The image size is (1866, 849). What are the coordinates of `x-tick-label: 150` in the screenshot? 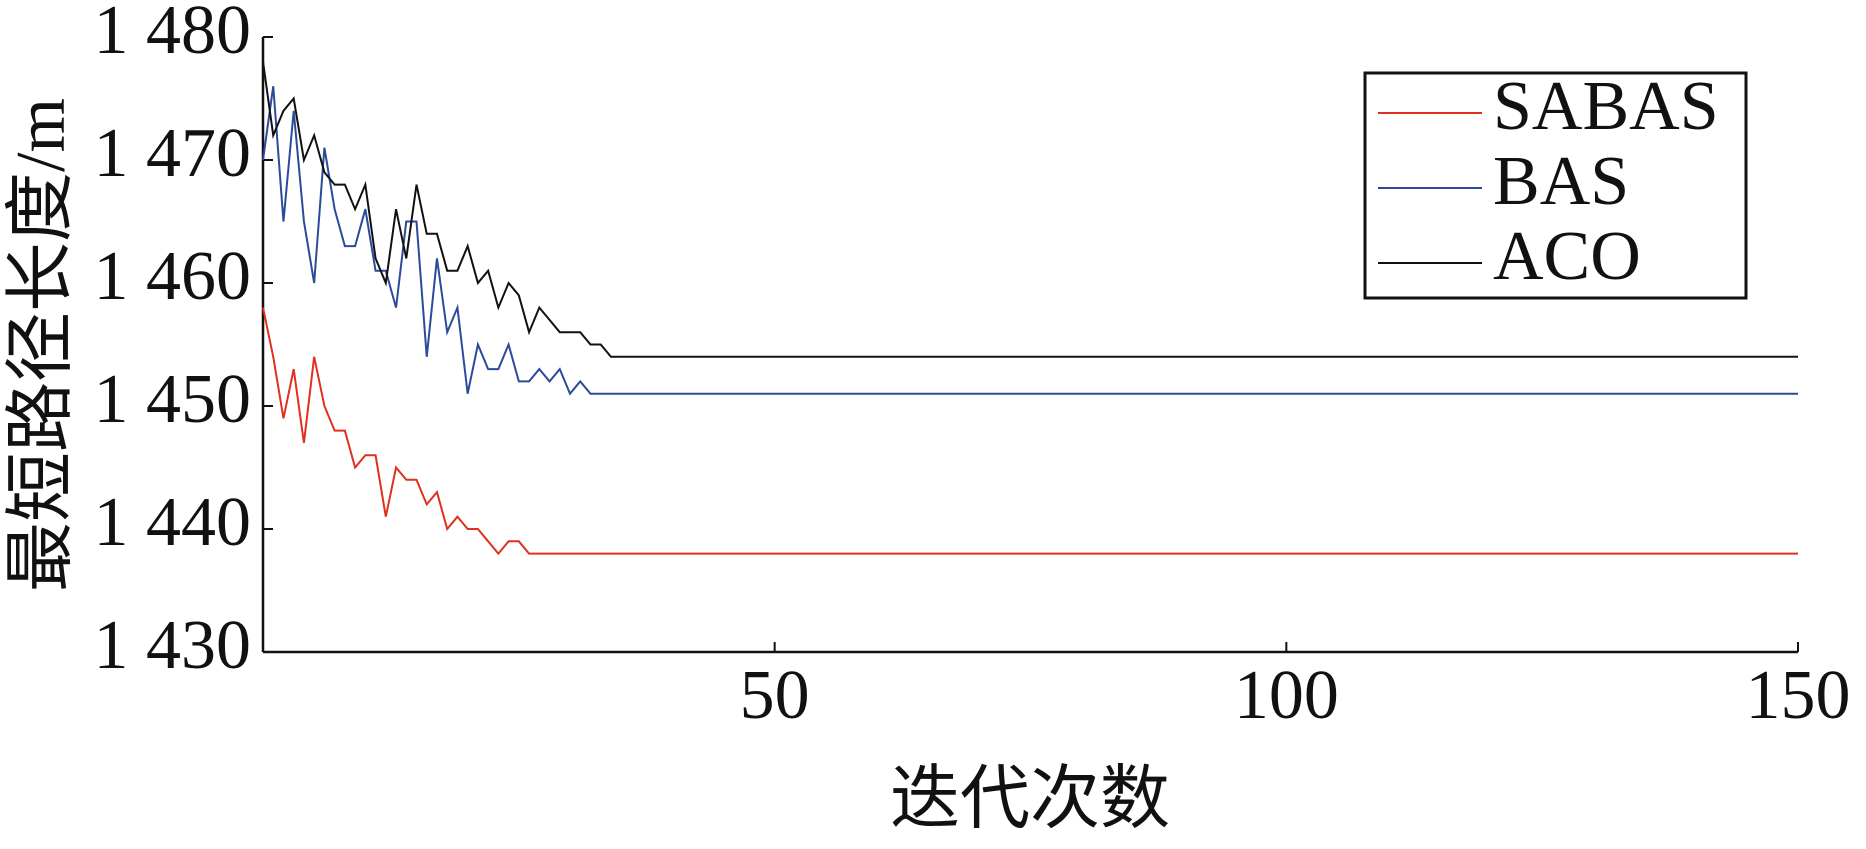 It's located at (1798, 695).